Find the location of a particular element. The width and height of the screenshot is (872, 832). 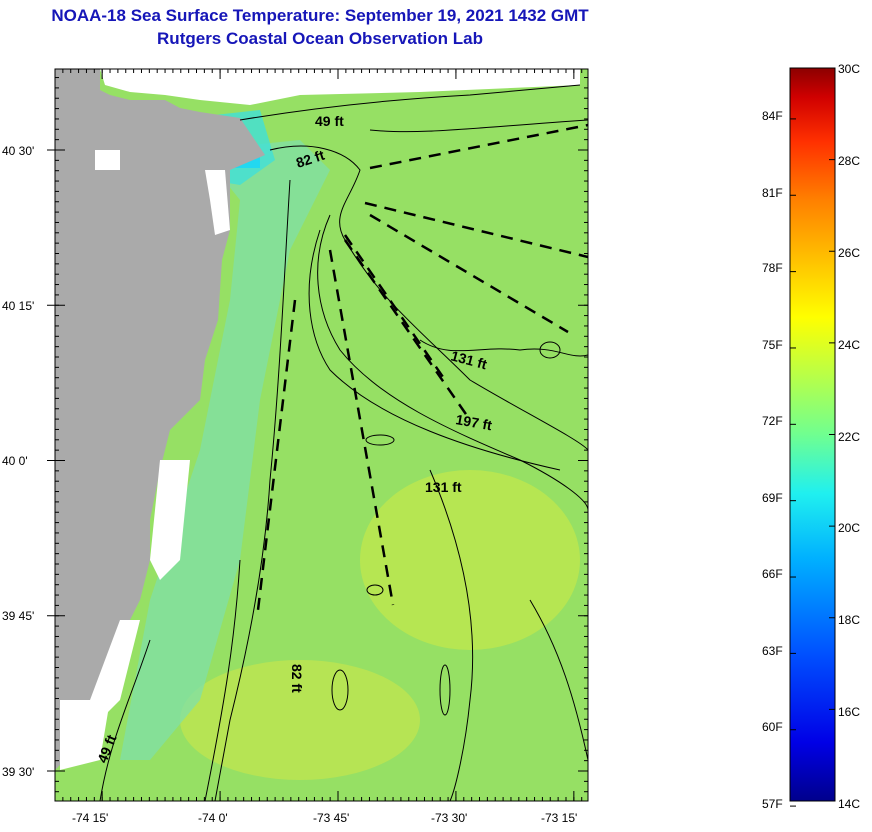

lat-tick-label: 39 45' is located at coordinates (18, 616).